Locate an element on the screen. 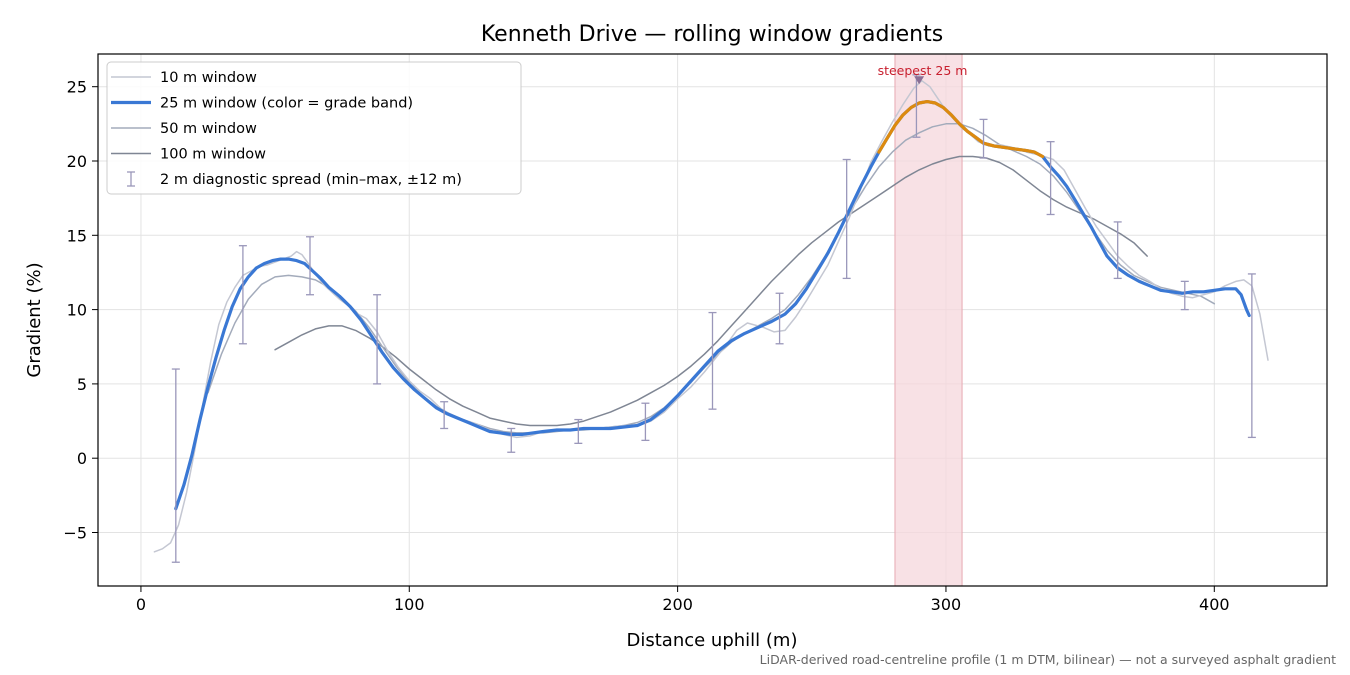 This screenshot has width=1350, height=675. y-tick-label: 15 is located at coordinates (77, 235).